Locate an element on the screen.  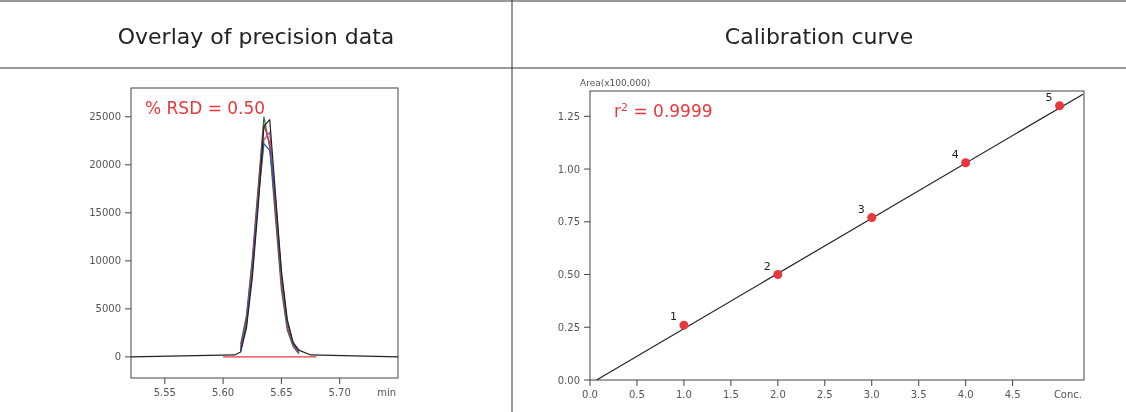
y-tick-label: 5000 is located at coordinates (108, 309).